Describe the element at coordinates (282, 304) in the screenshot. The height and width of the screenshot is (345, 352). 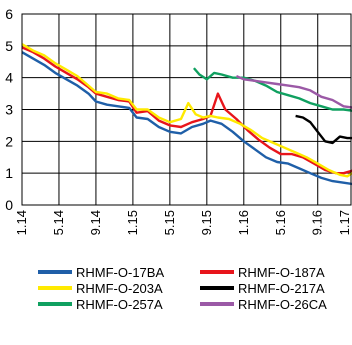
I see `legend-label: RHMF-O-26CA` at that location.